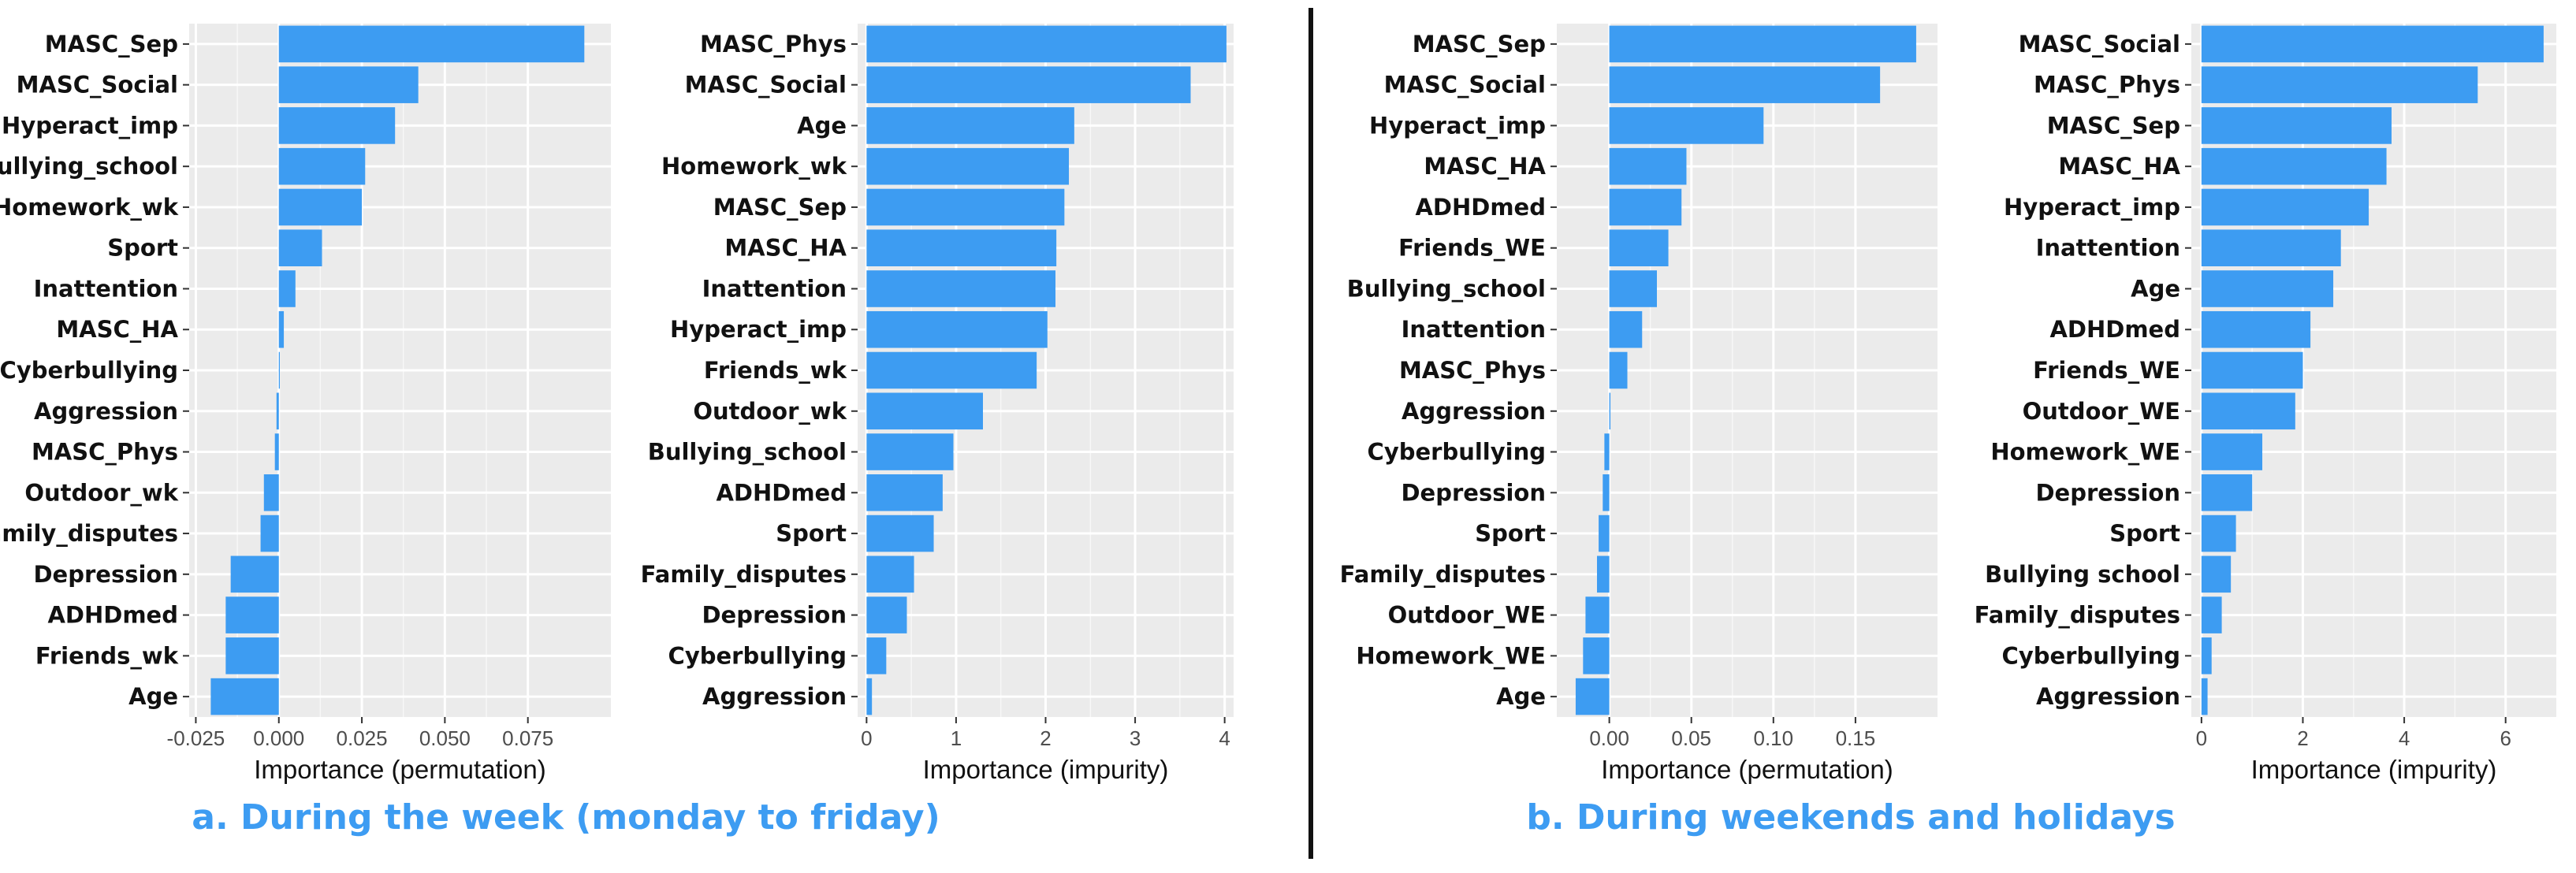 The image size is (2576, 873). I want to click on y-tick-label: Outdoor_WE, so click(2101, 411).